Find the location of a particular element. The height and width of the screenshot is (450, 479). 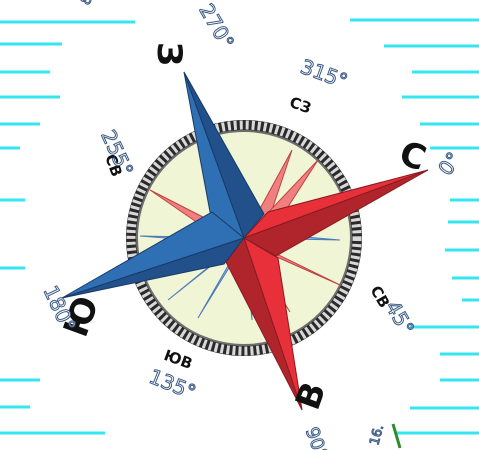

cardinal-label-west: З is located at coordinates (169, 54).